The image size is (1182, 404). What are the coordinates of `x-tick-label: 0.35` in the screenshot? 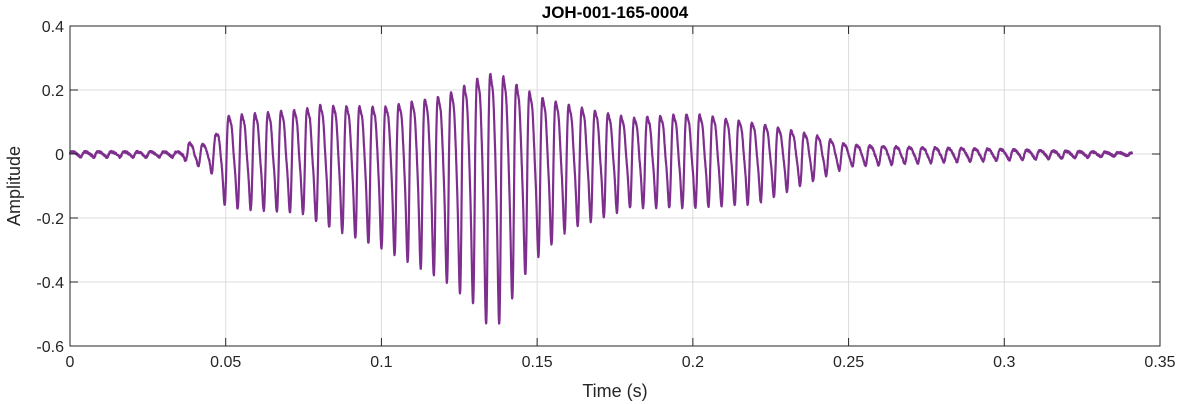 It's located at (1159, 362).